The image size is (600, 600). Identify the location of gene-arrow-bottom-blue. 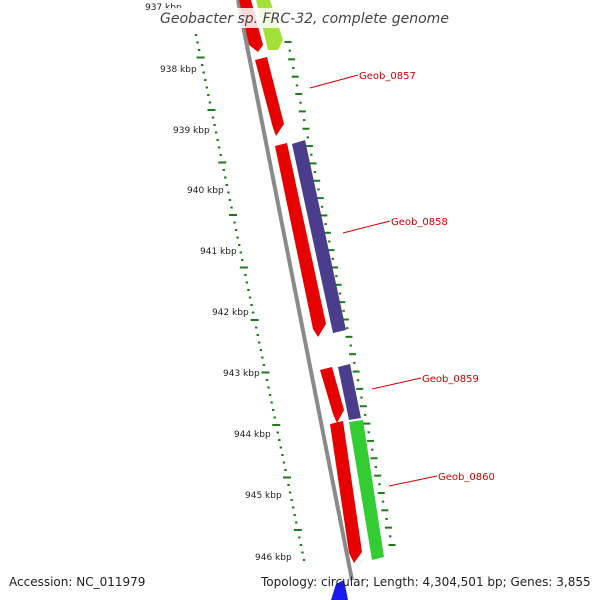
(339, 590).